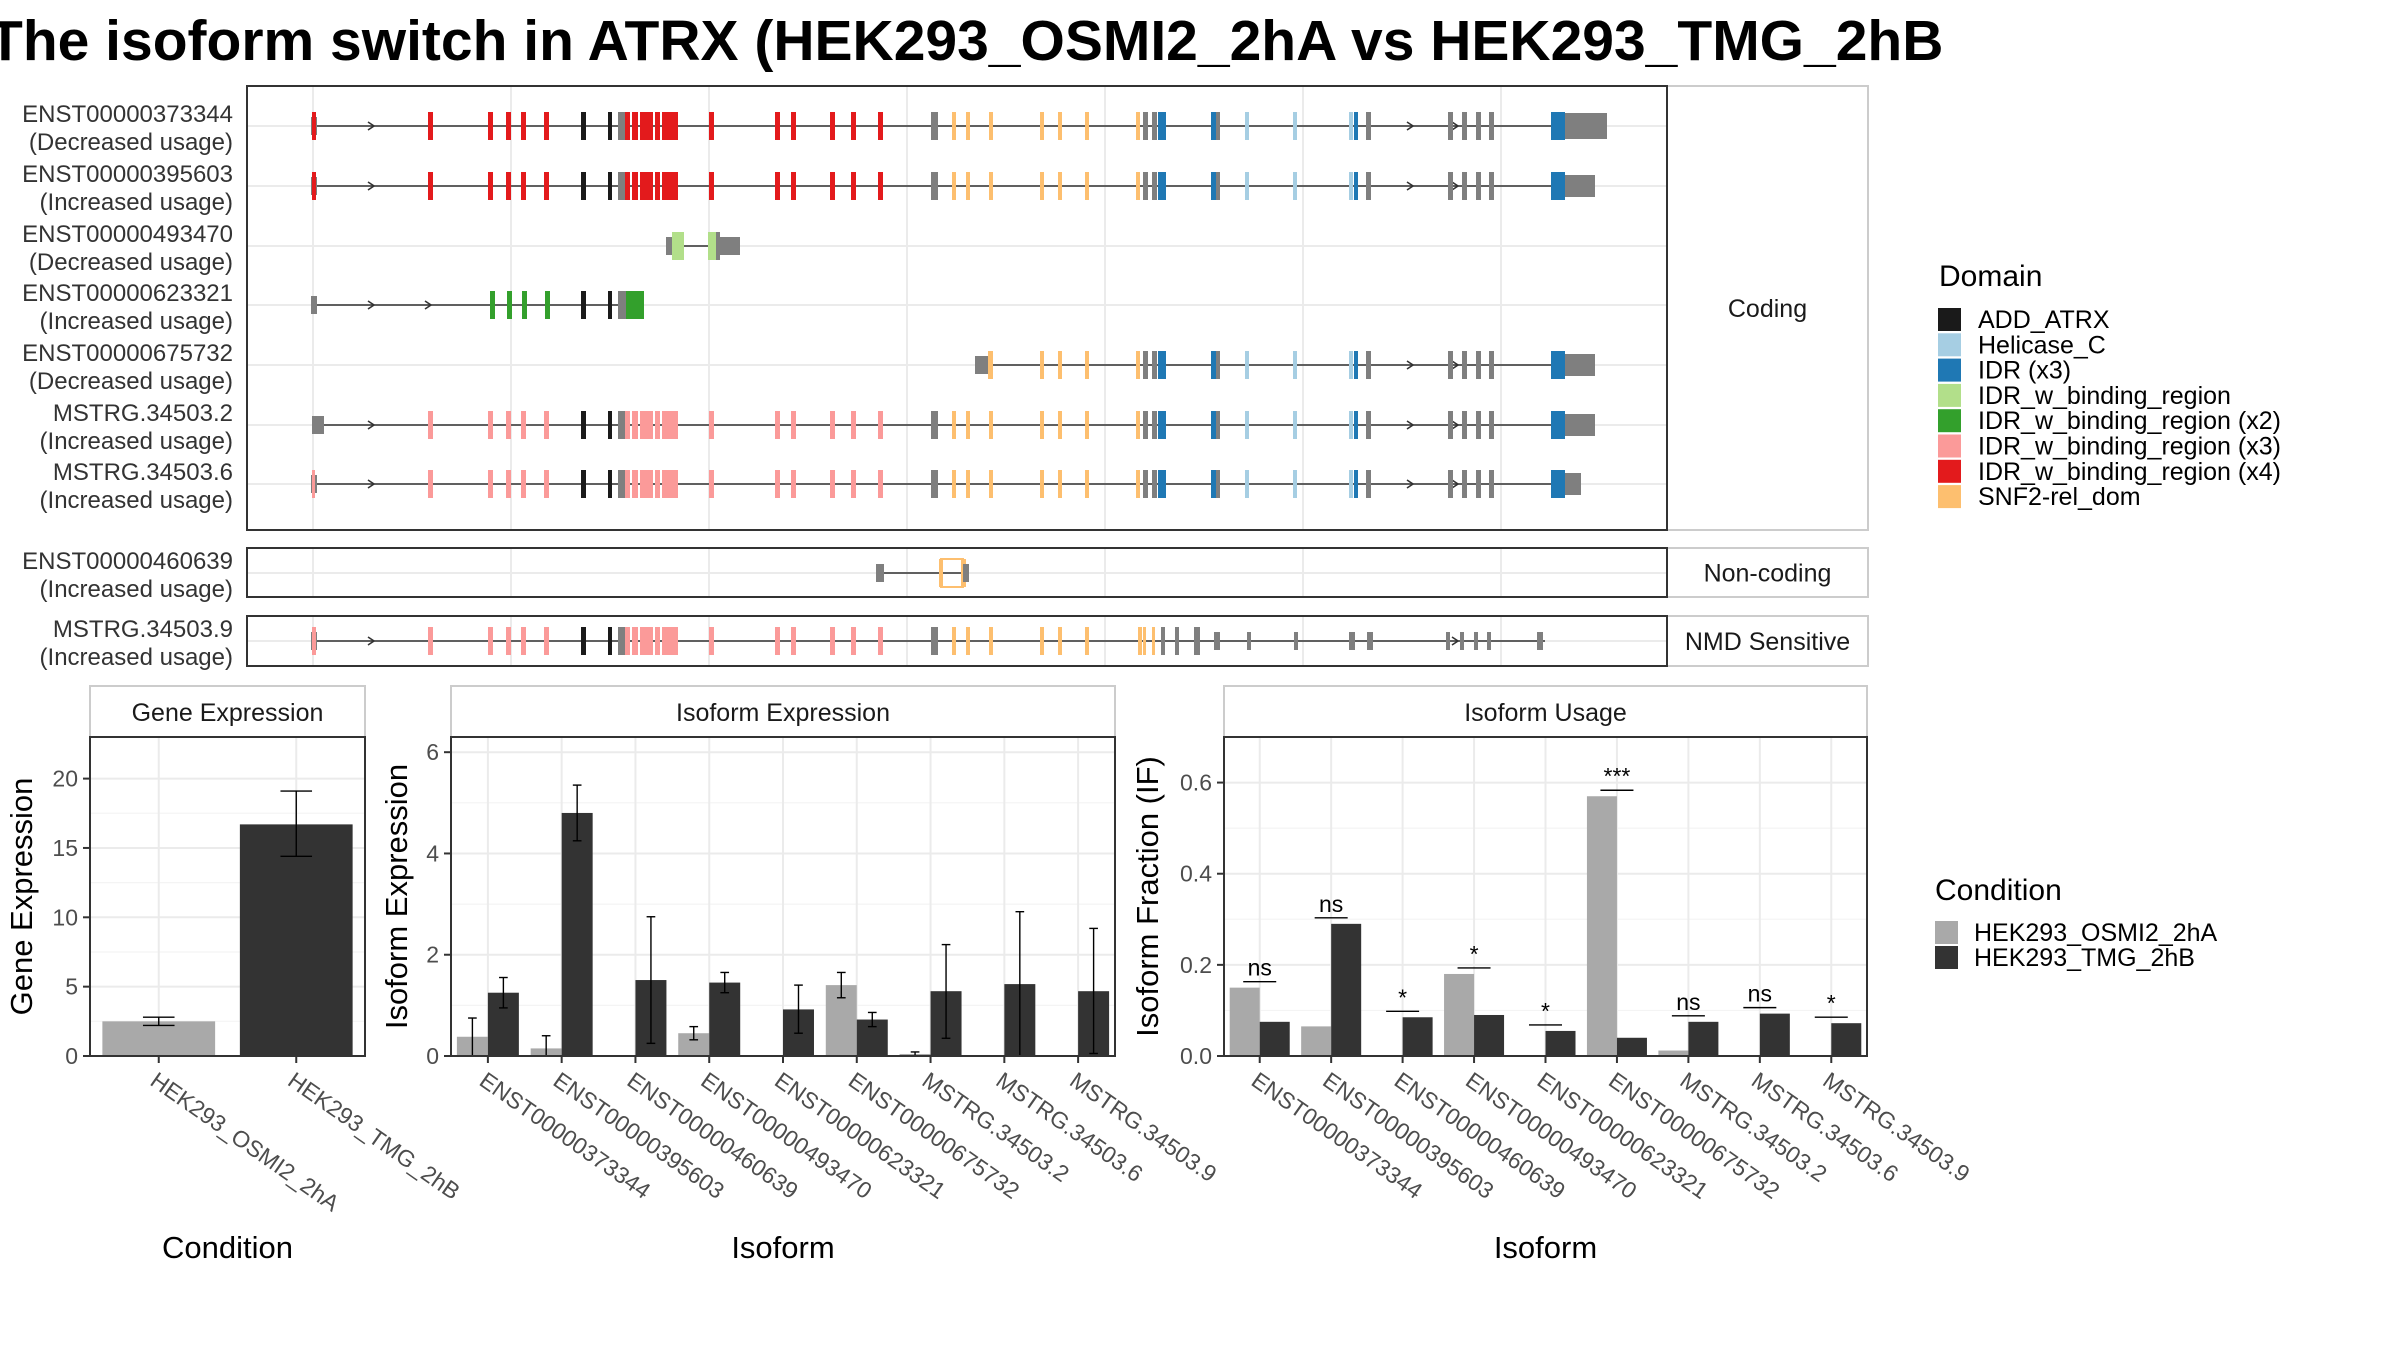 The image size is (2400, 1350). What do you see at coordinates (65, 779) in the screenshot?
I see `y-tick-label: 20` at bounding box center [65, 779].